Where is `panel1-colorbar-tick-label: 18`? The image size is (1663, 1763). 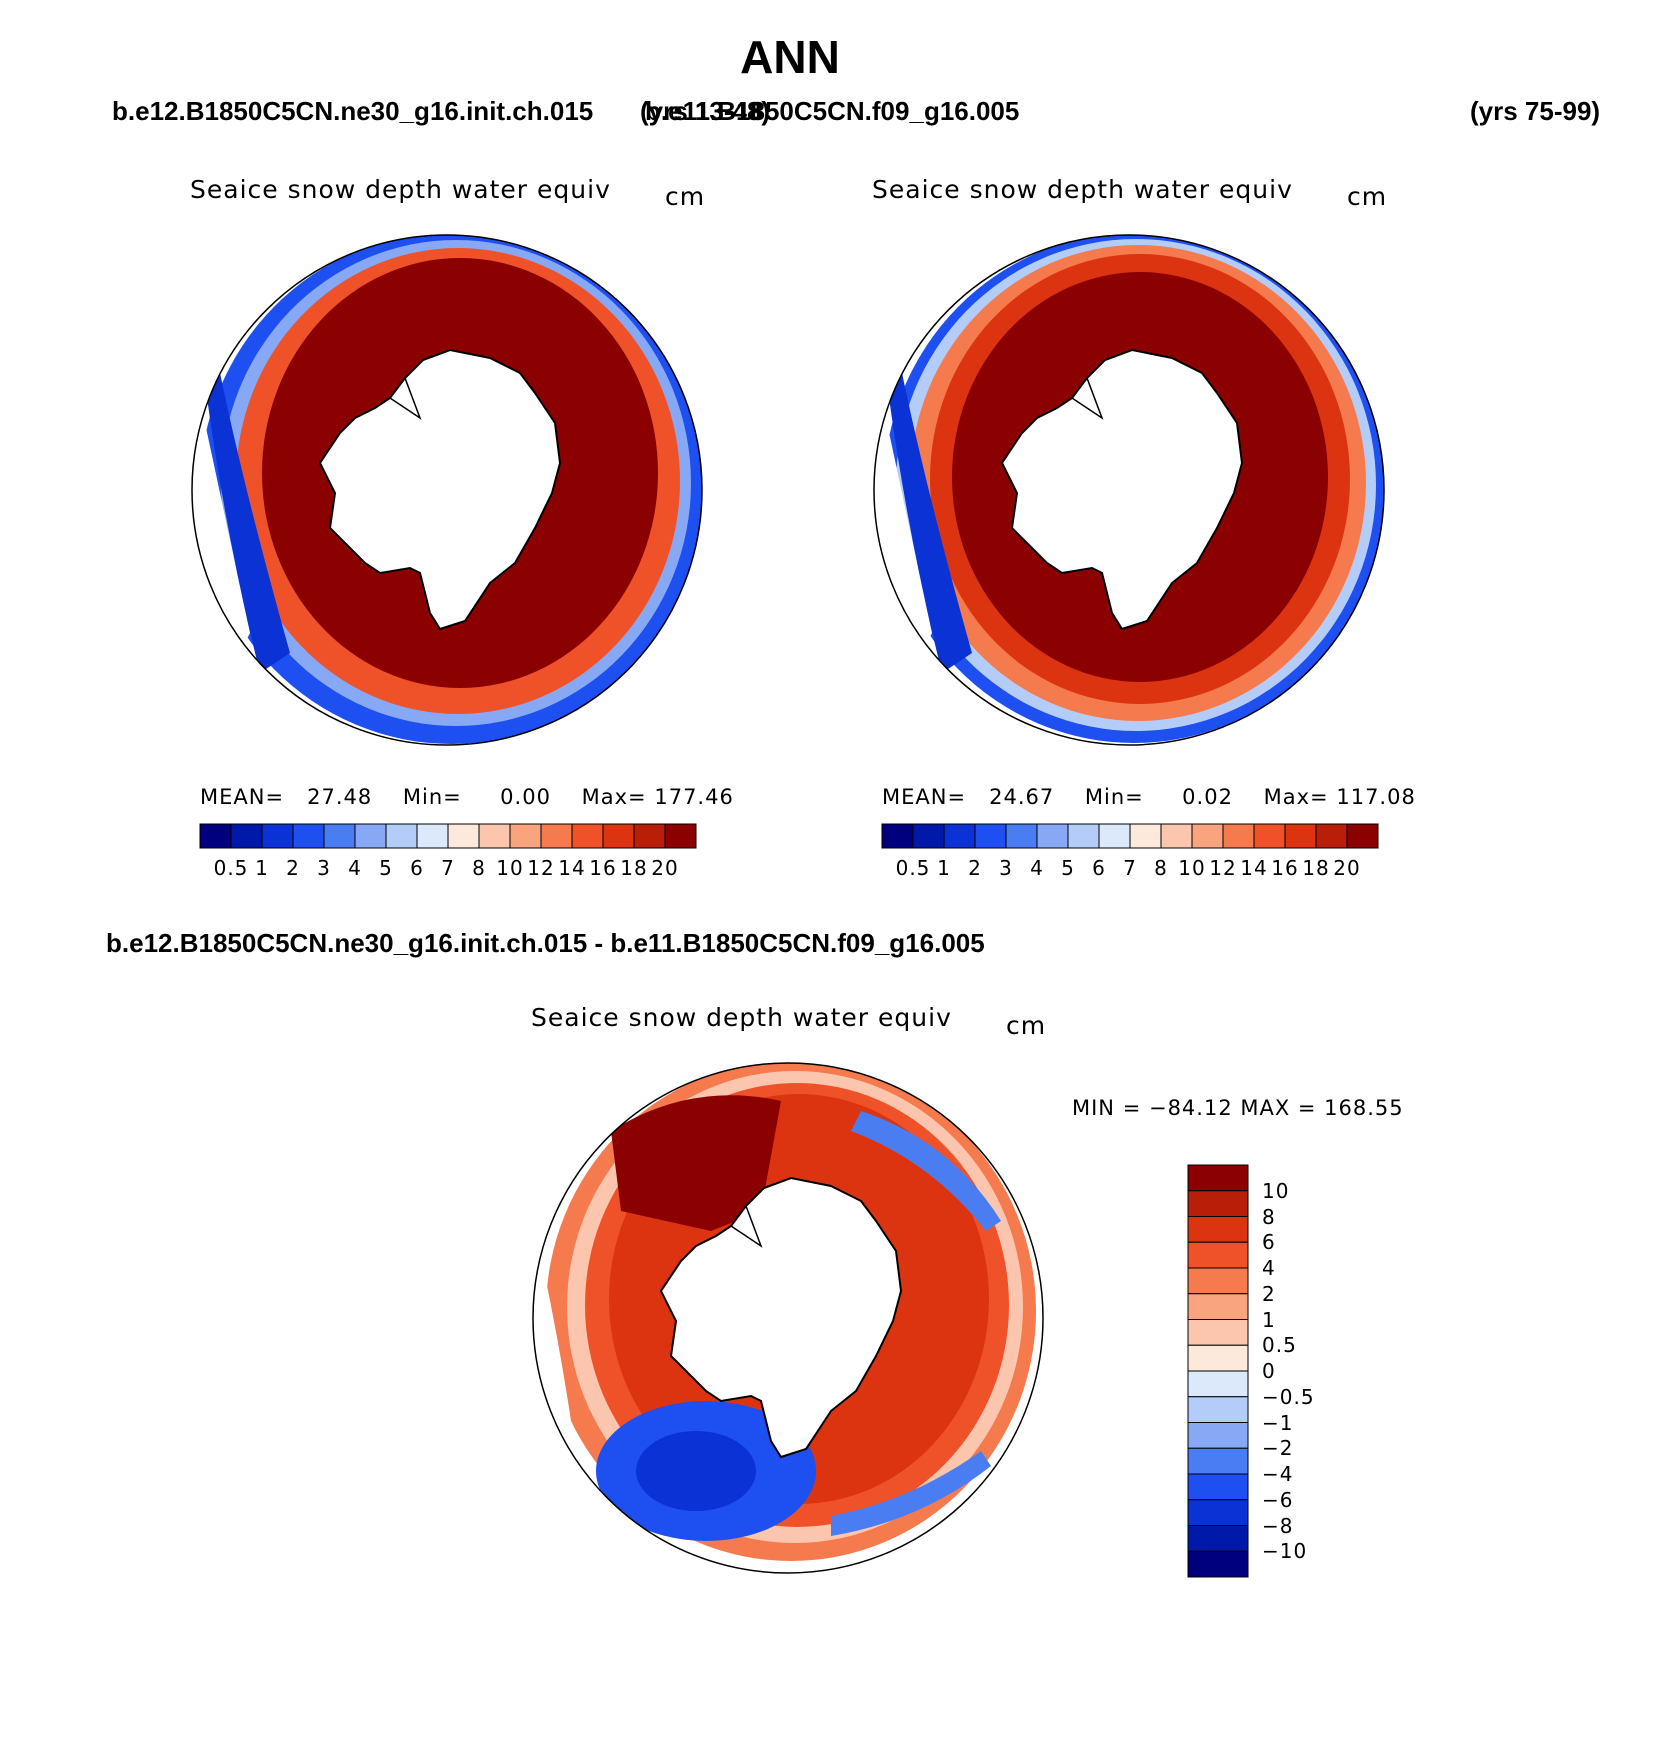
panel1-colorbar-tick-label: 18 is located at coordinates (634, 868).